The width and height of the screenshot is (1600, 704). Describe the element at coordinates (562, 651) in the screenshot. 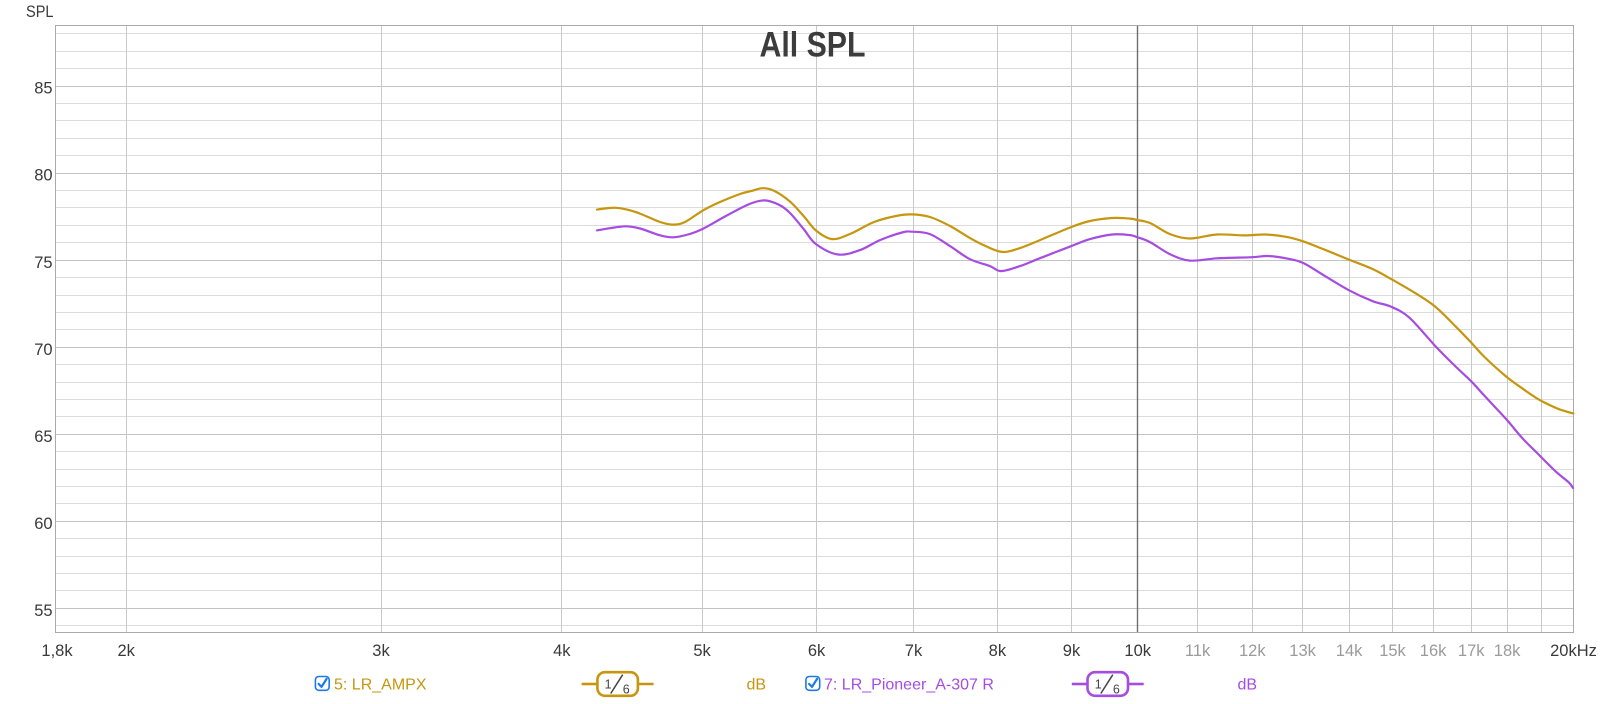

I see `svg-text: 4k` at that location.